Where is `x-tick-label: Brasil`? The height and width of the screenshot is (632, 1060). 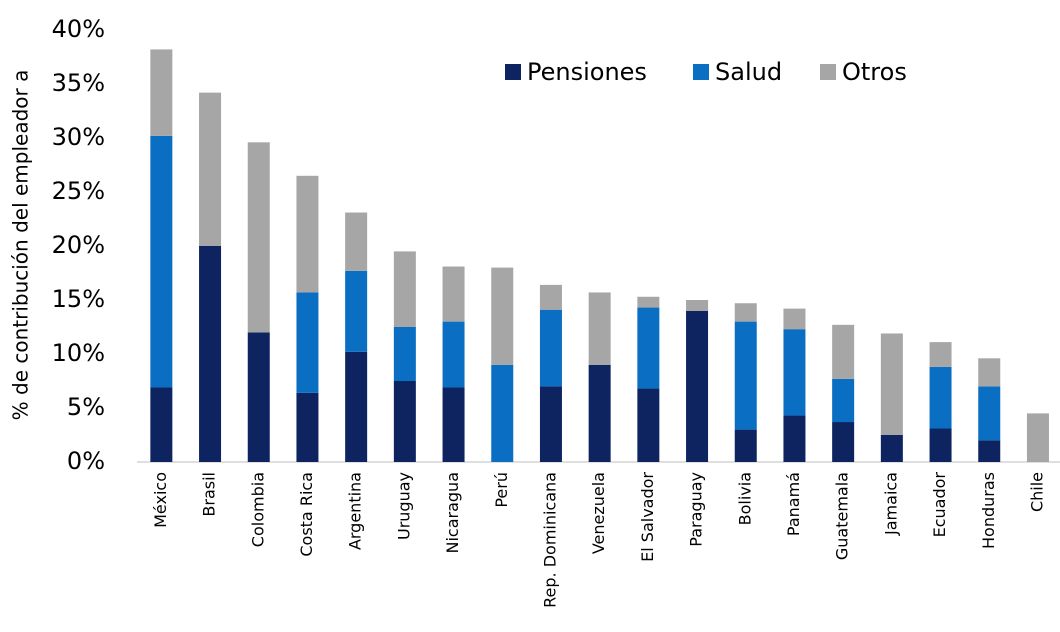 x-tick-label: Brasil is located at coordinates (209, 494).